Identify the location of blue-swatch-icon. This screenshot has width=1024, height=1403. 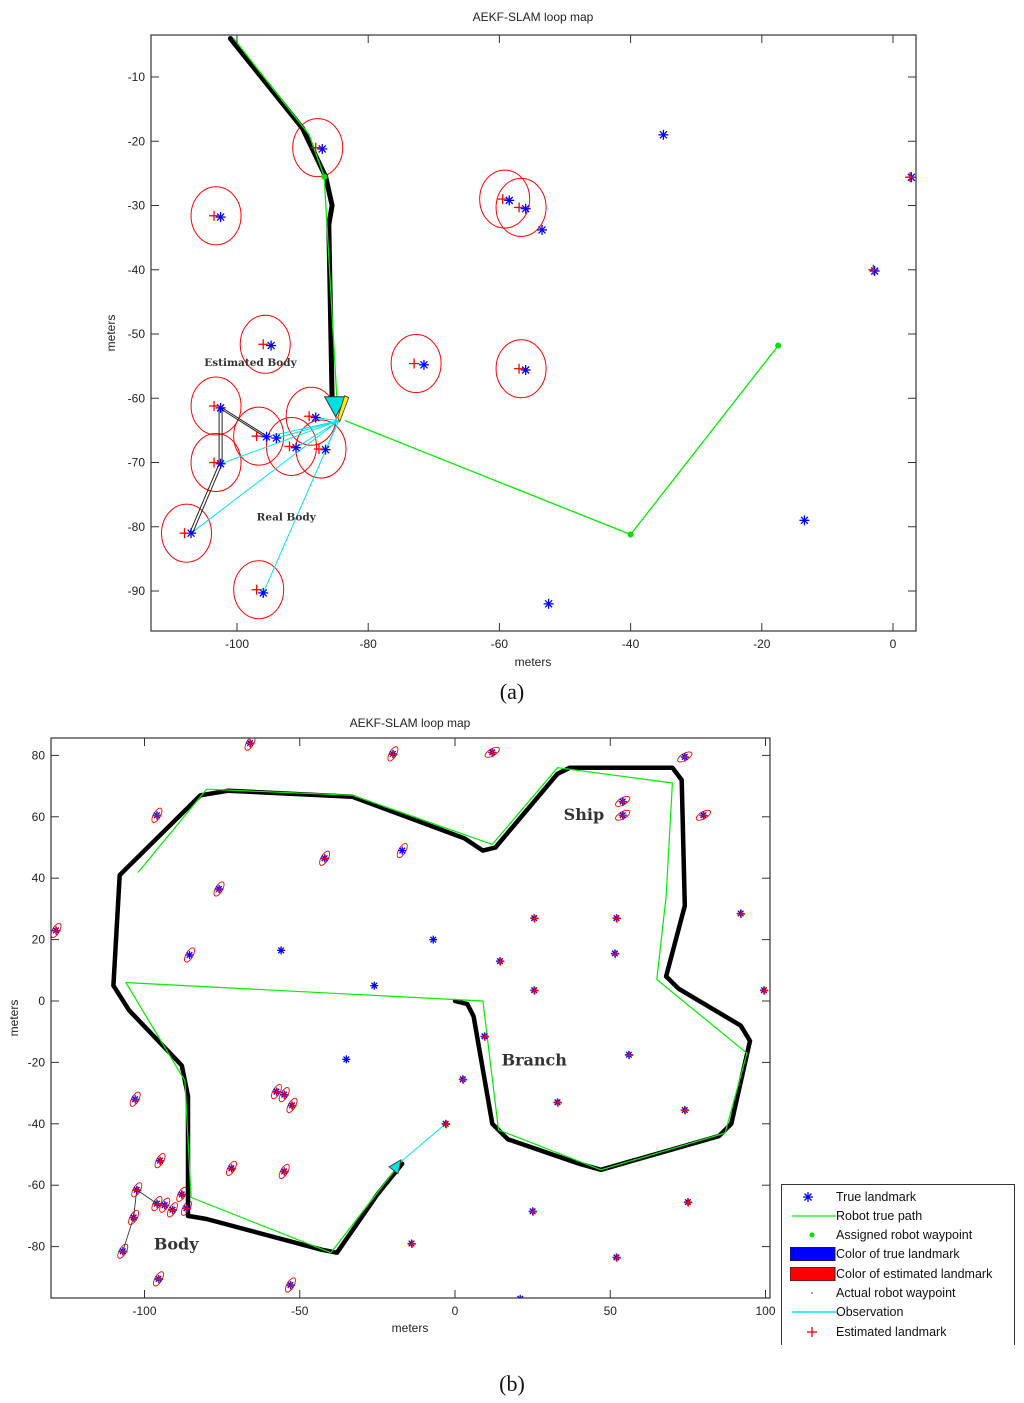
(813, 1254).